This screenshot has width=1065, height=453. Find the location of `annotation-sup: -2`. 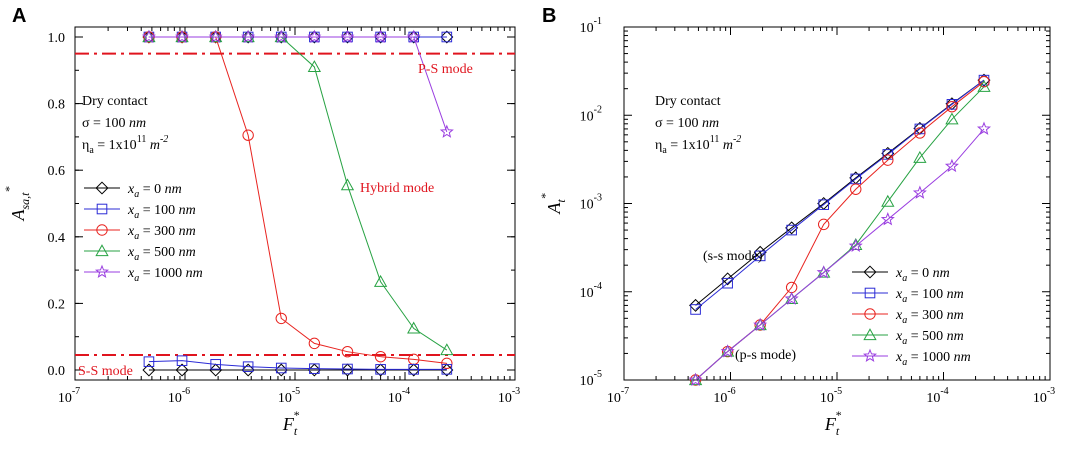

annotation-sup: -2 is located at coordinates (737, 139).